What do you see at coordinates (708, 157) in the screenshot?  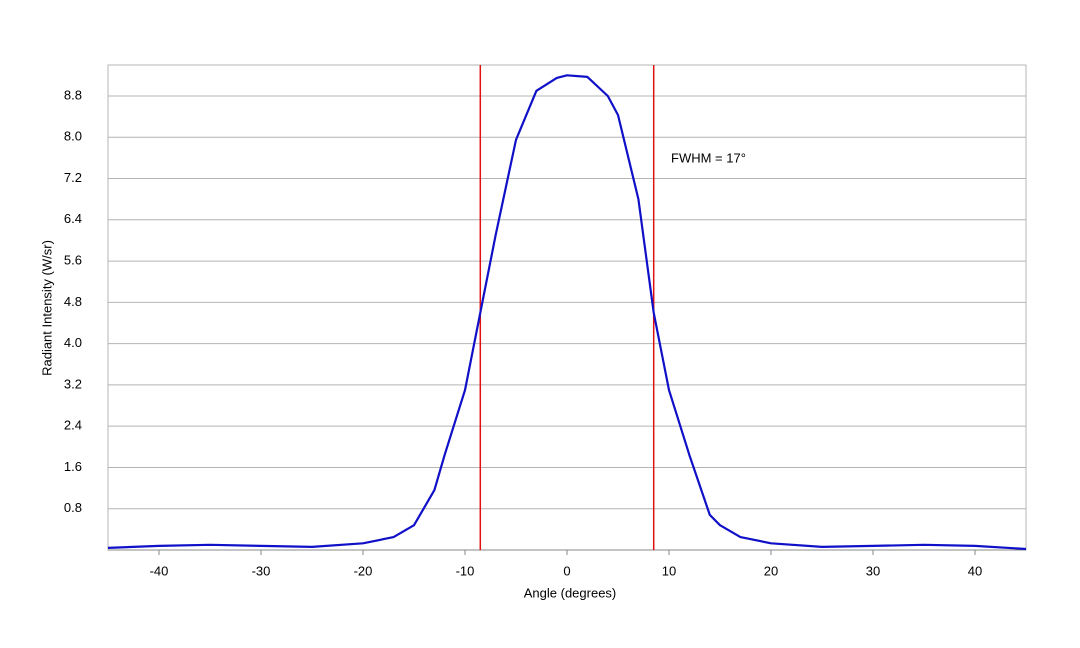 I see `annotation: FWHM = 17°` at bounding box center [708, 157].